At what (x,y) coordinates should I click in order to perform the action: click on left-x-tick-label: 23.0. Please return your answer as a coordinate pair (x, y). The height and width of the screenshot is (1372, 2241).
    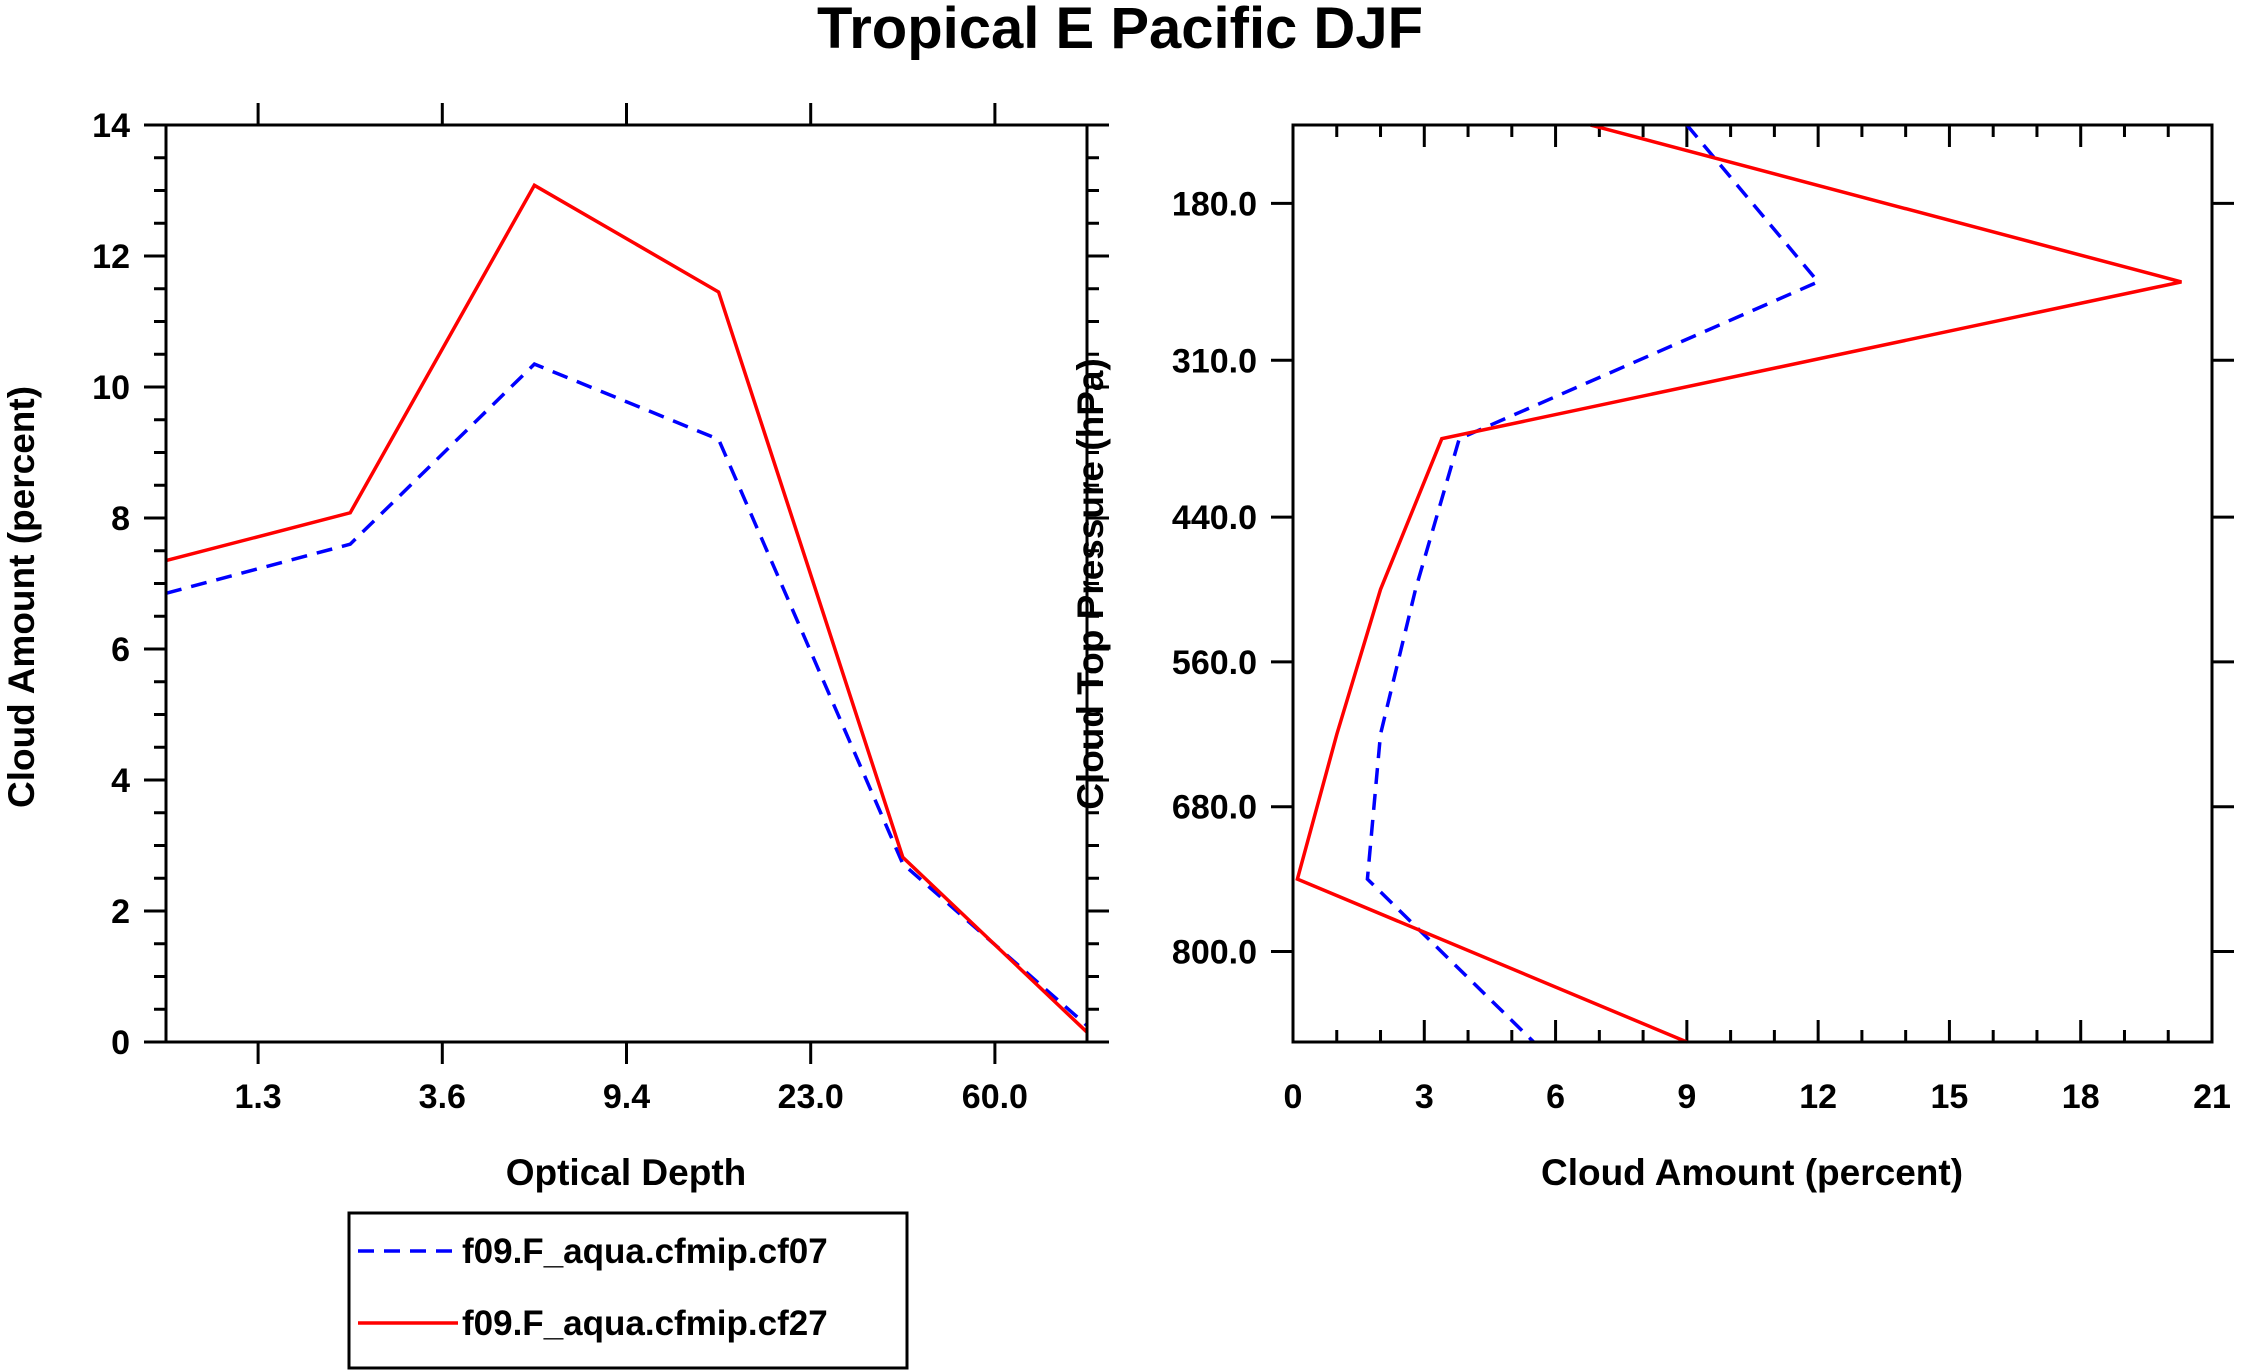
    Looking at the image, I should click on (811, 1097).